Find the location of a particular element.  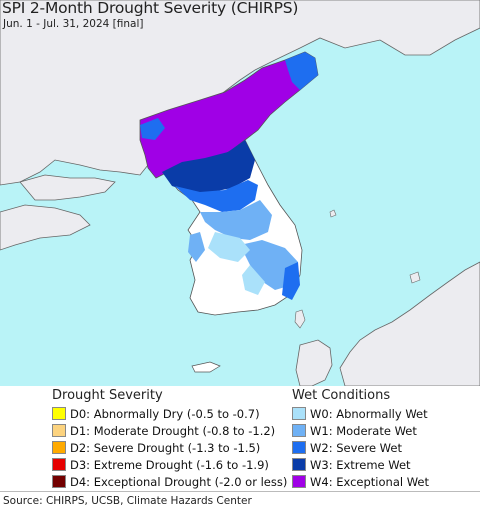

tsushima-island is located at coordinates (300, 319).